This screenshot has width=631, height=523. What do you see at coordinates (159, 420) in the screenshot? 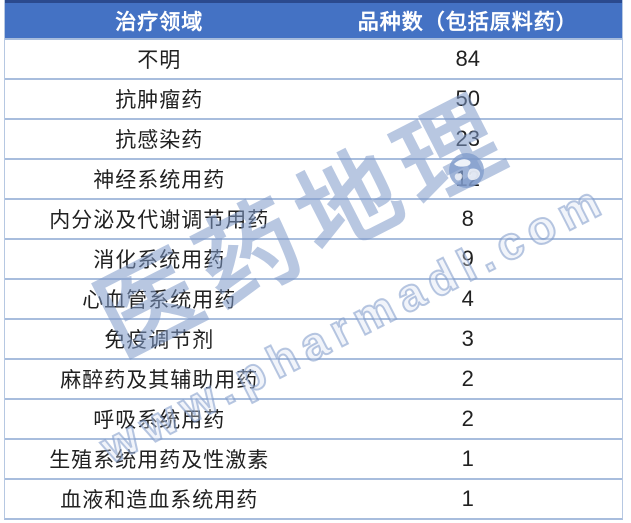
I see `row-label: 呼吸系统用药` at bounding box center [159, 420].